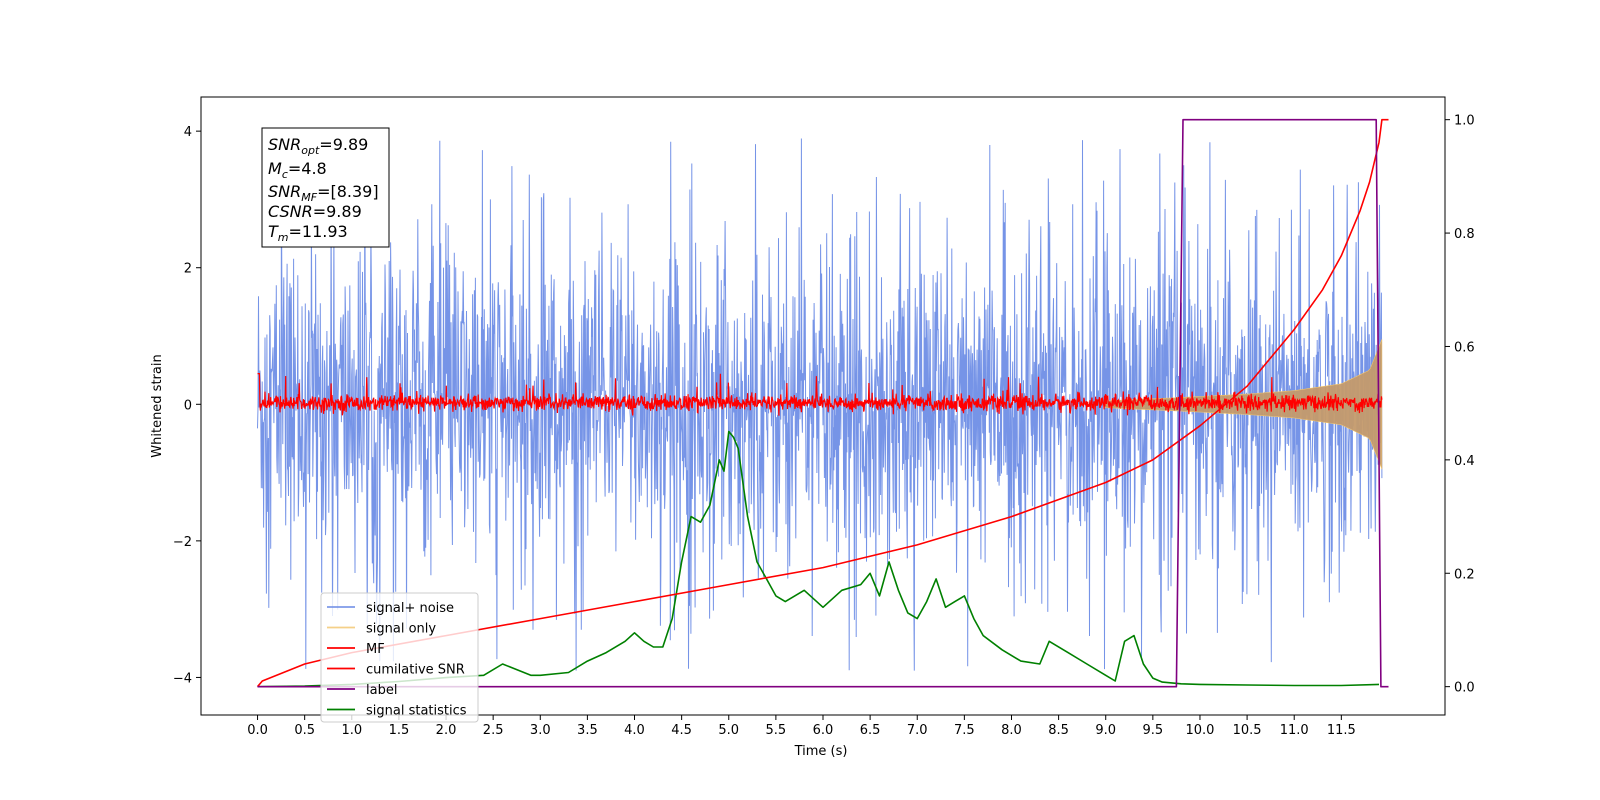 The height and width of the screenshot is (800, 1600). I want to click on info-mc: Mc=4.8, so click(297, 170).